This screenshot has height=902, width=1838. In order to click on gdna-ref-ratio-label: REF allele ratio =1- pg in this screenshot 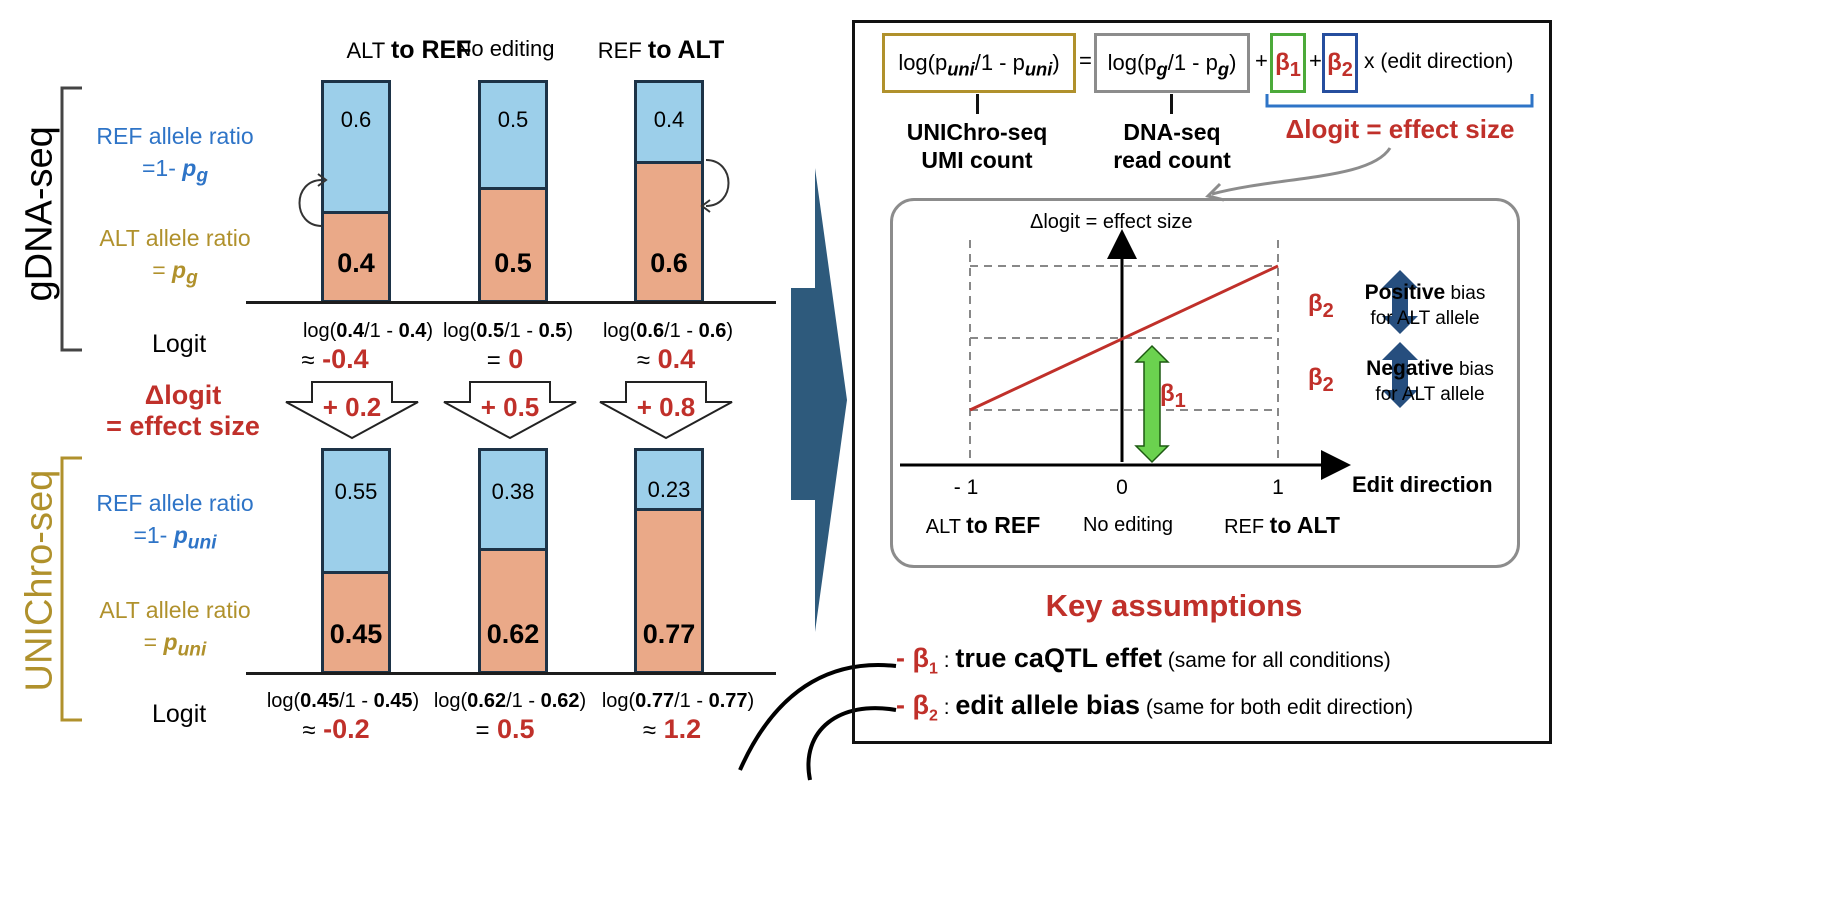, I will do `click(175, 155)`.